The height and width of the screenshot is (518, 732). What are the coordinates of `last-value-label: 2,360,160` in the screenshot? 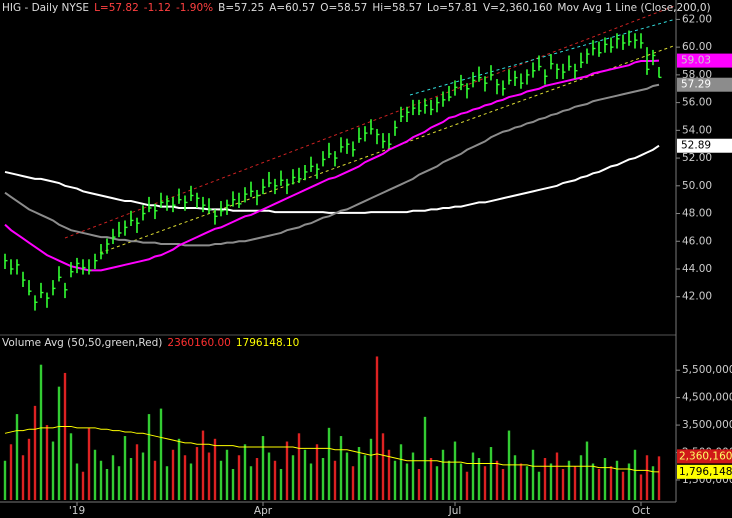 It's located at (705, 456).